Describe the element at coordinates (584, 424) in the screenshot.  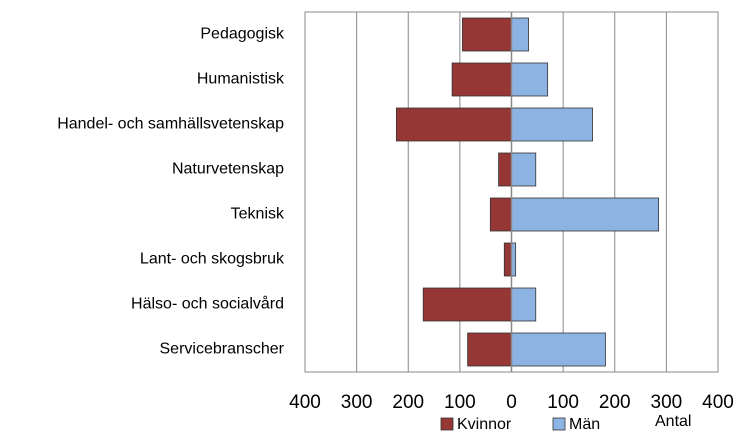
I see `legend-label: Män` at that location.